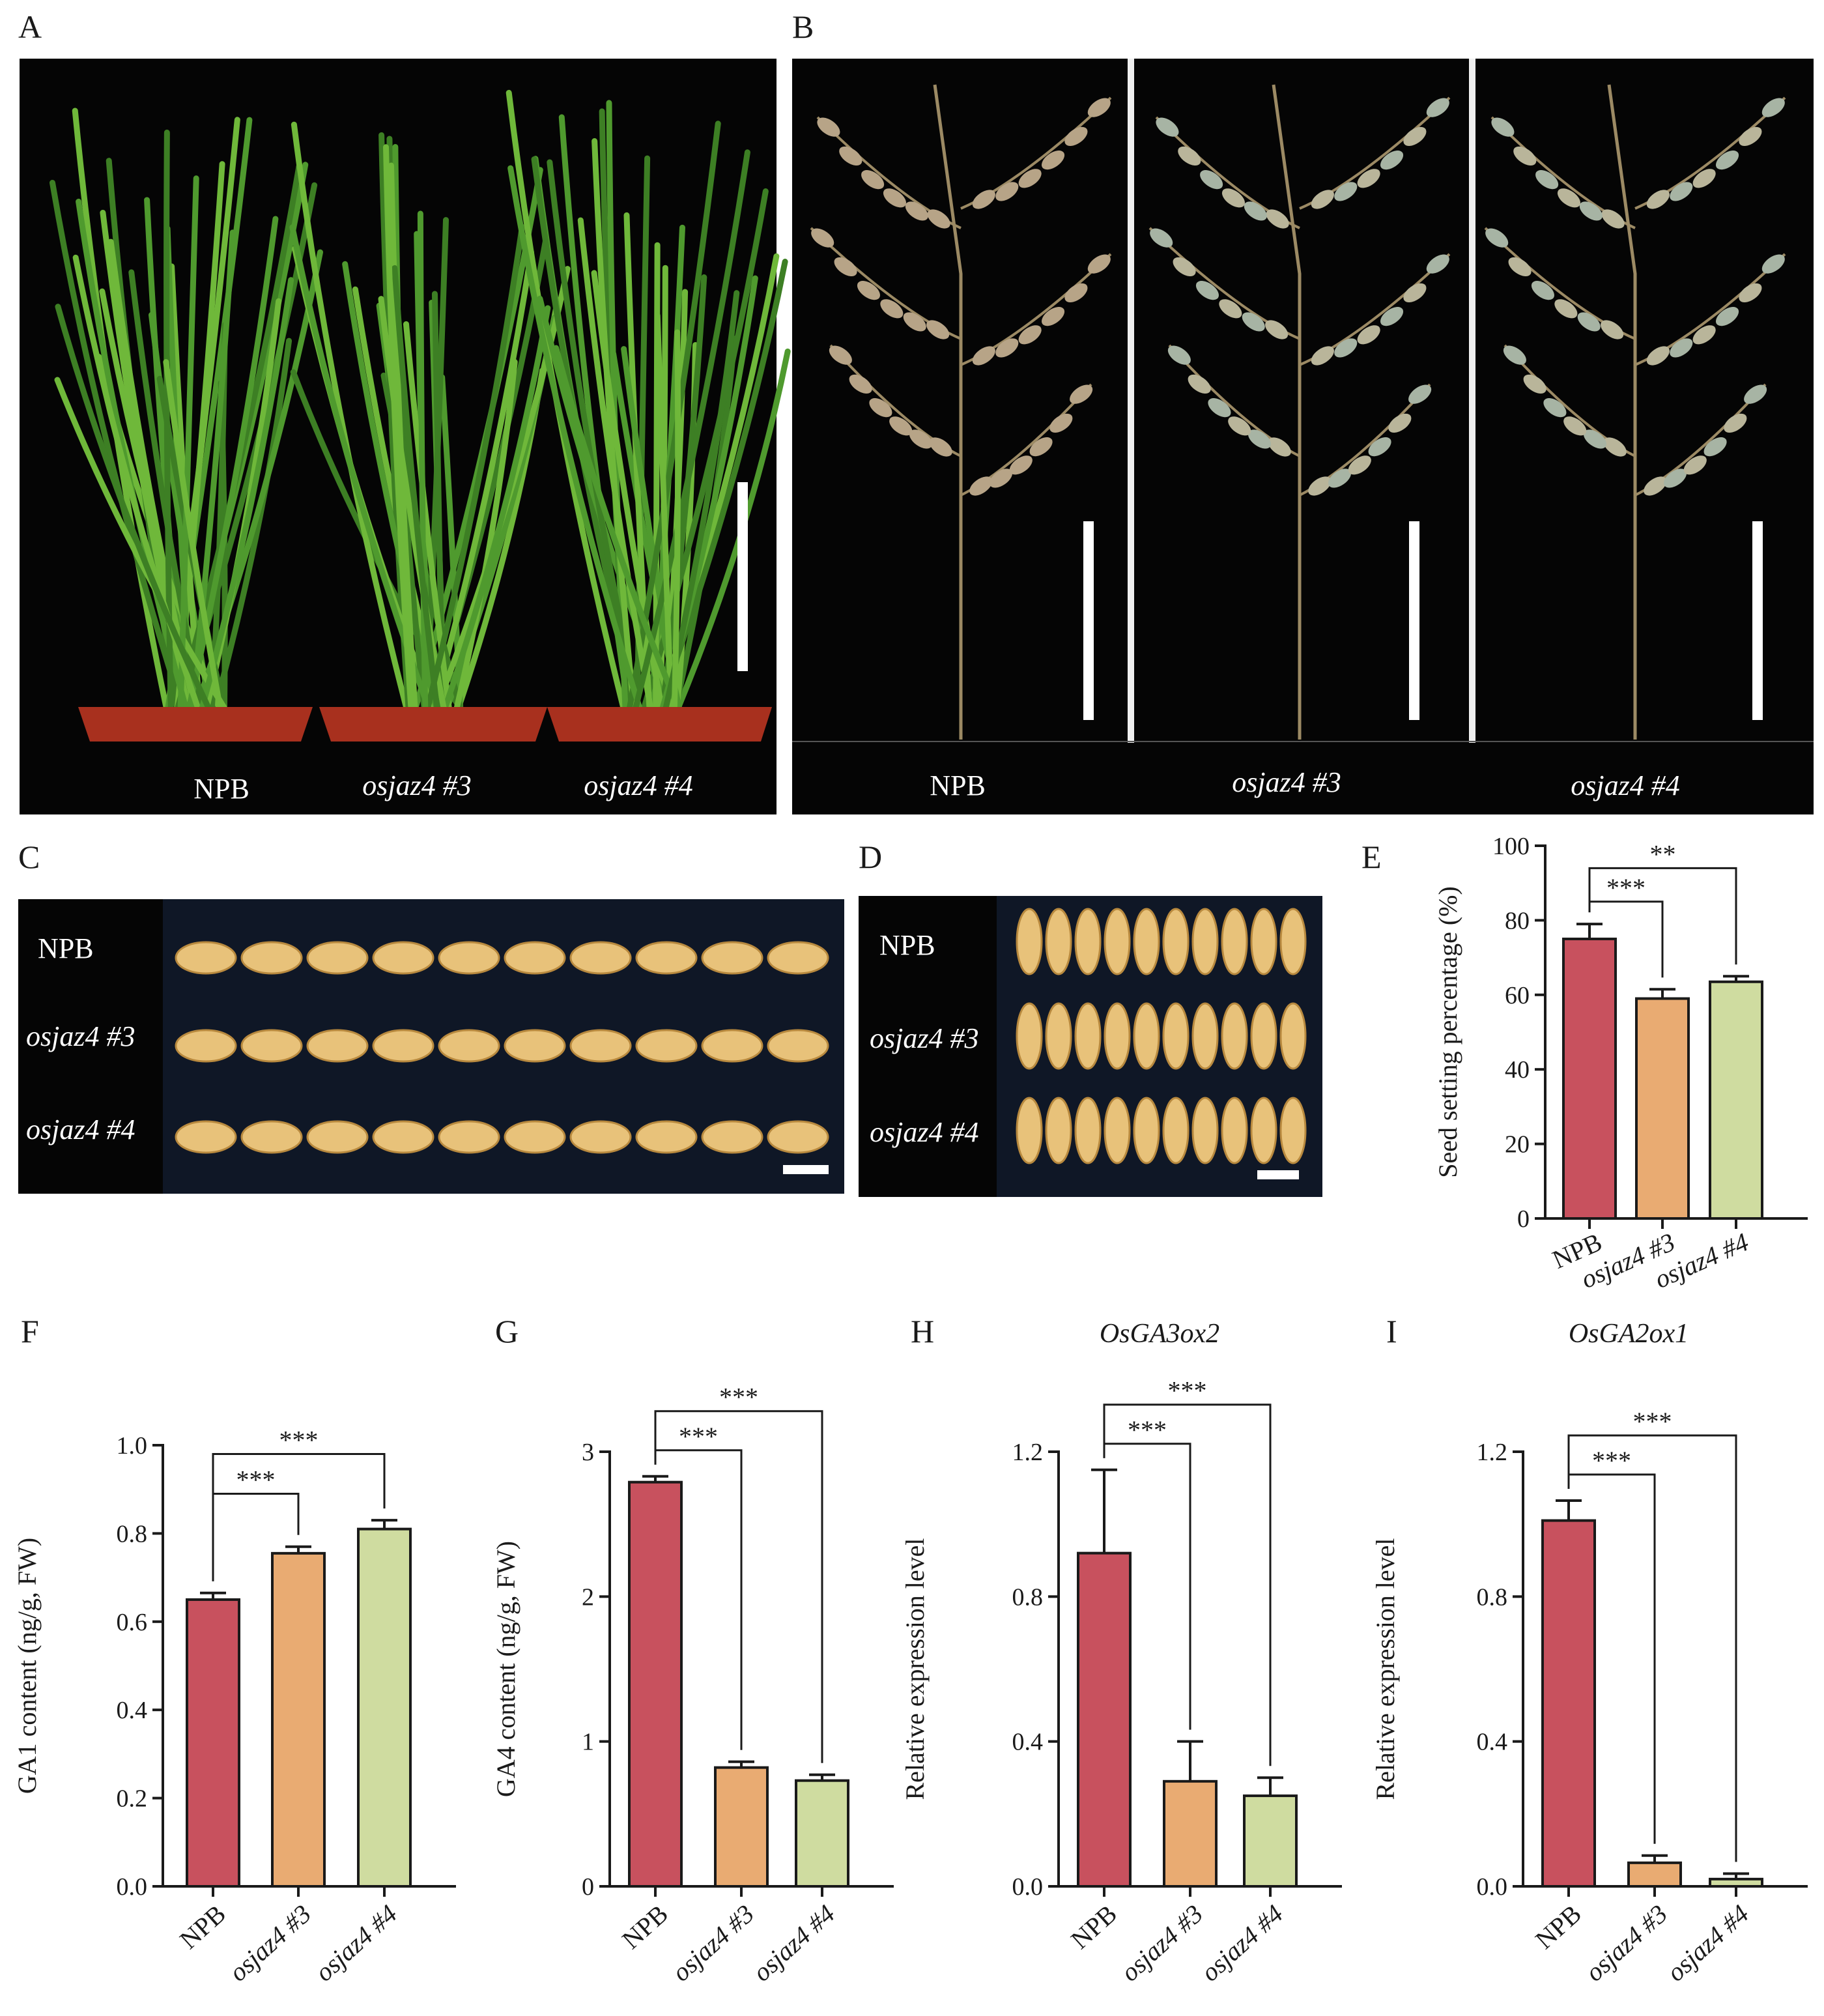 The height and width of the screenshot is (2016, 1824). Describe the element at coordinates (924, 1132) in the screenshot. I see `photo-label-d-osjaz4-4: osjaz4 #4` at that location.